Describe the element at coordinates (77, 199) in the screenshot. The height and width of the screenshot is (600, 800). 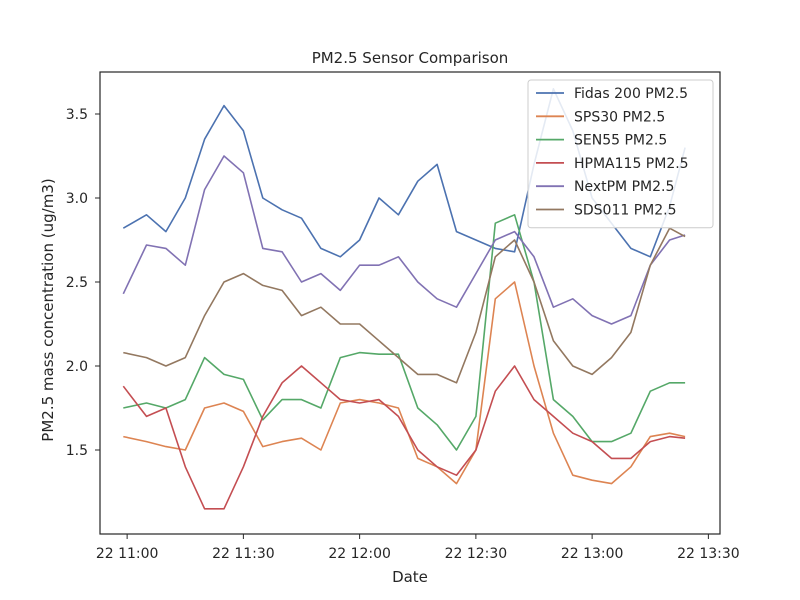
I see `y-tick-label: 3.0` at that location.